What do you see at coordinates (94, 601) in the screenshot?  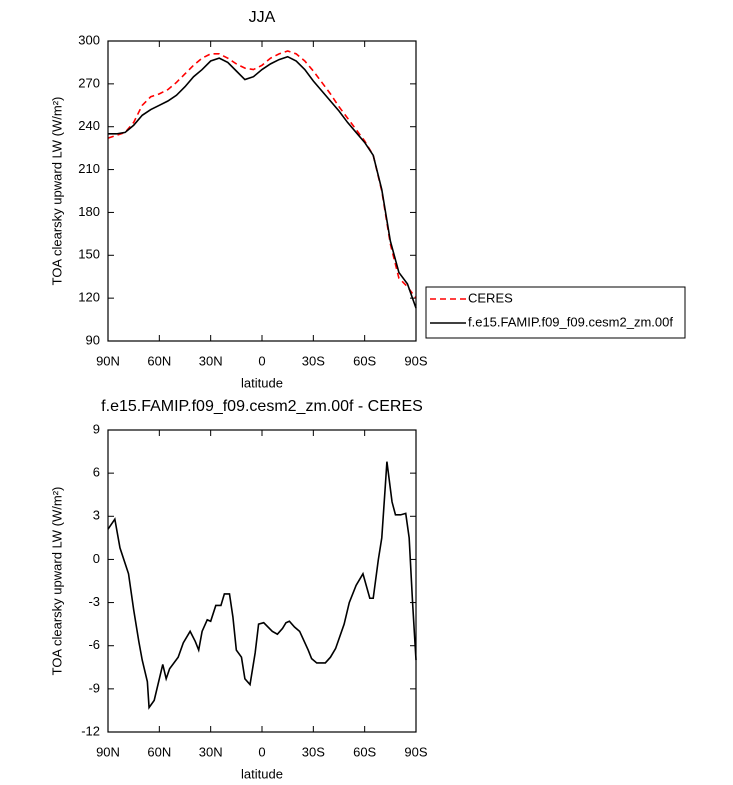 I see `y-tick-label: -3` at bounding box center [94, 601].